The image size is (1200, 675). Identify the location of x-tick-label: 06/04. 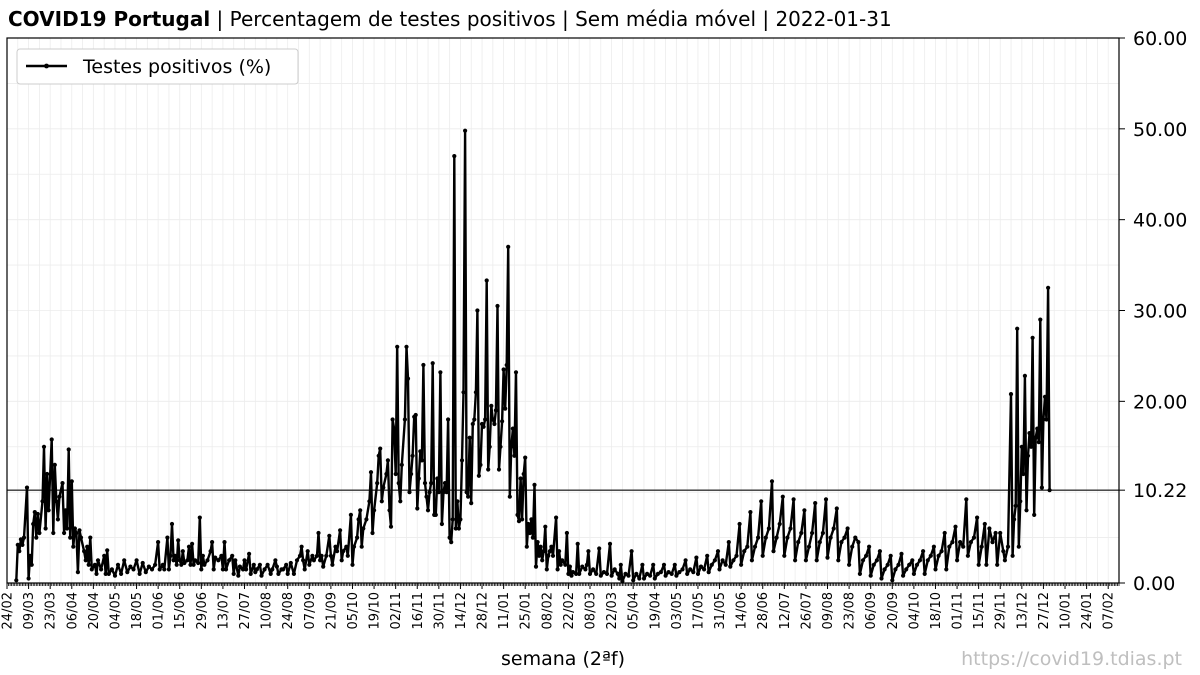
(72, 610).